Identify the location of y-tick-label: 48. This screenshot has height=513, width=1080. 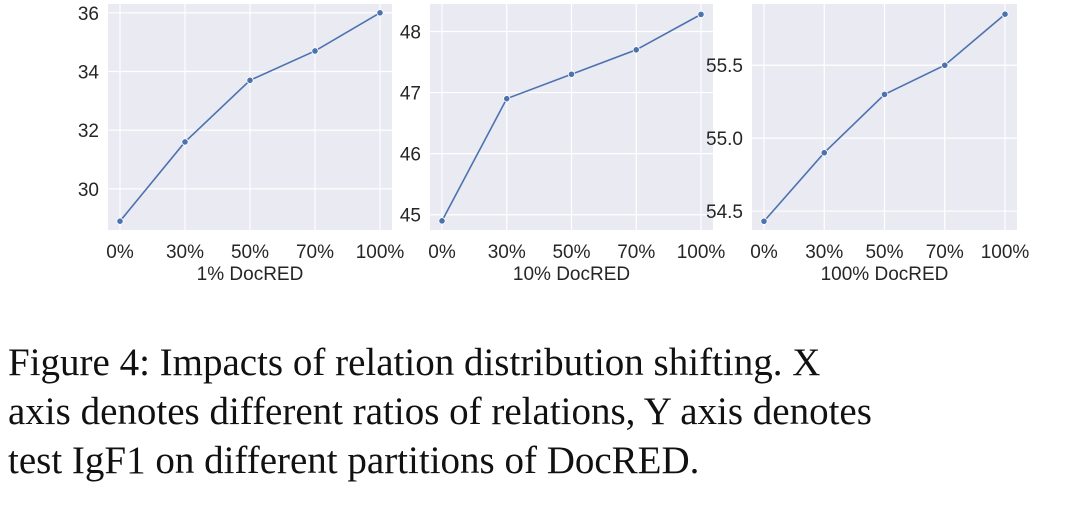
(410, 32).